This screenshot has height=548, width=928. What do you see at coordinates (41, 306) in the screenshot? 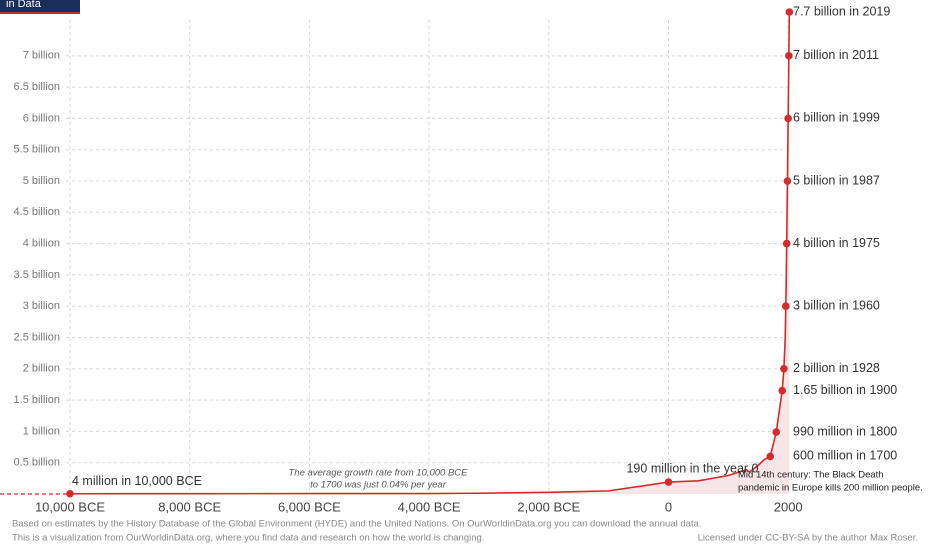
I see `y-tick-label: 3 billion` at bounding box center [41, 306].